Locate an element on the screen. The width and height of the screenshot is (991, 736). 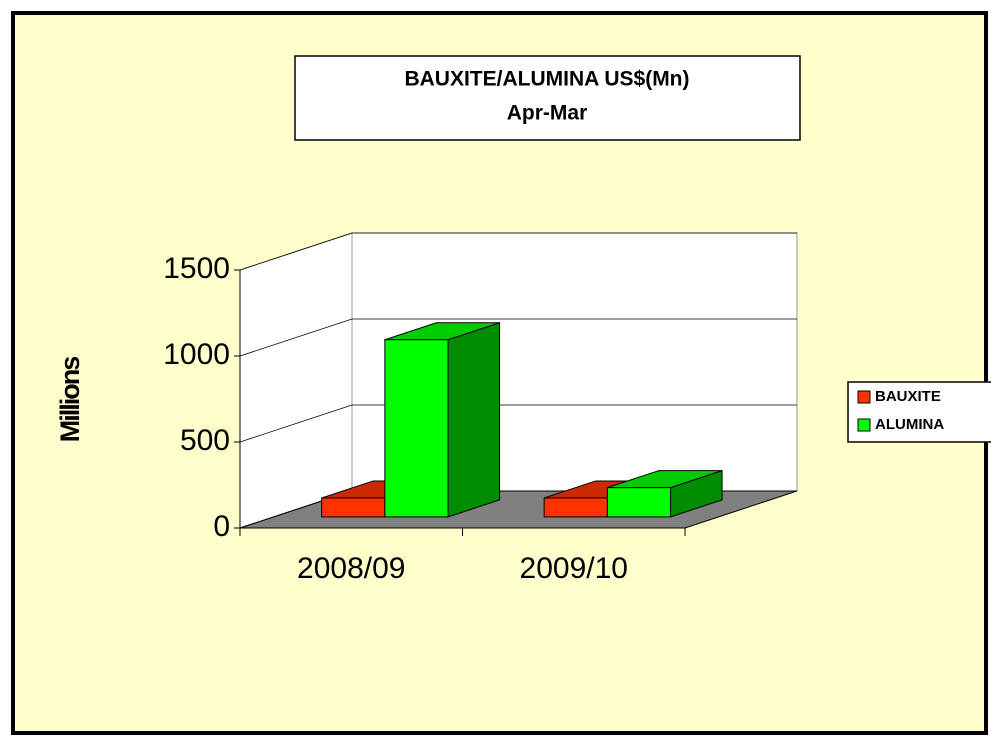
y-tick-label: 0 is located at coordinates (221, 526).